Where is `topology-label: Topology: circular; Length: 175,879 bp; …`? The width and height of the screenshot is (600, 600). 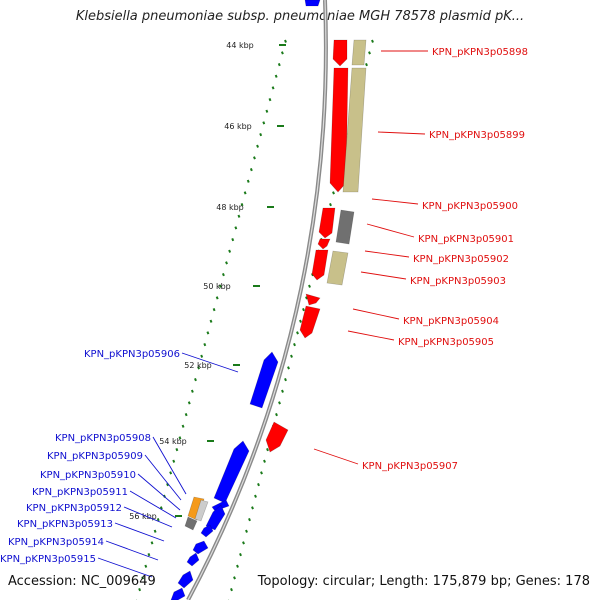
topology-label: Topology: circular; Length: 175,879 bp; … is located at coordinates (423, 581).